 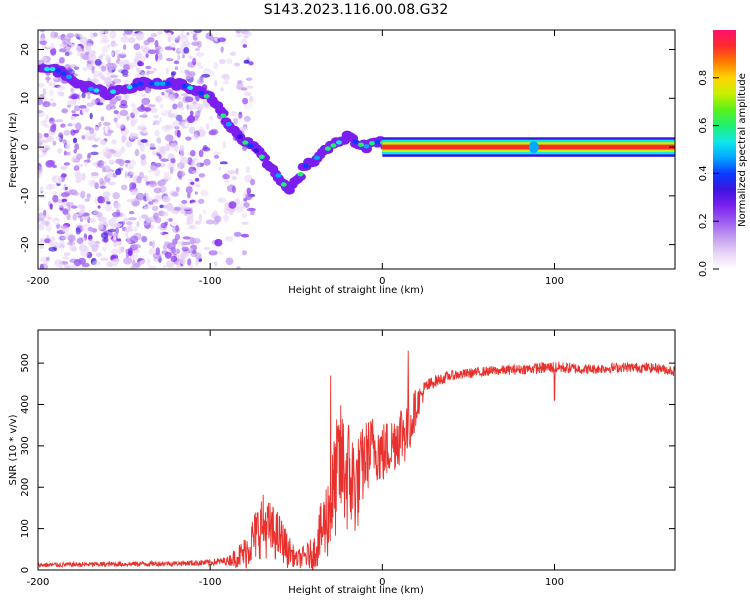 I want to click on colorbar-tick-label: 0.8, so click(x=703, y=78).